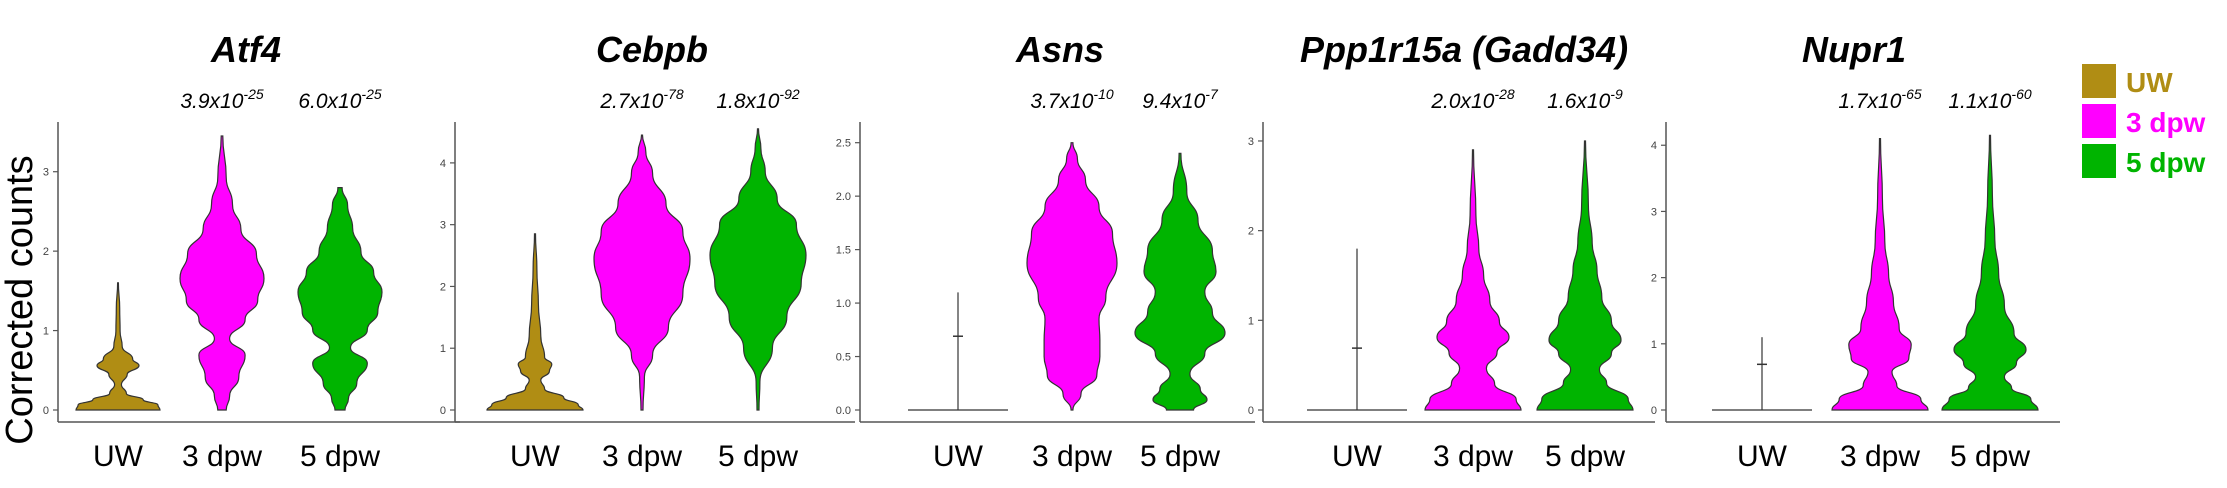 The width and height of the screenshot is (2227, 488). I want to click on pvalue-label: 1.8x10⁻⁹², so click(758, 99).